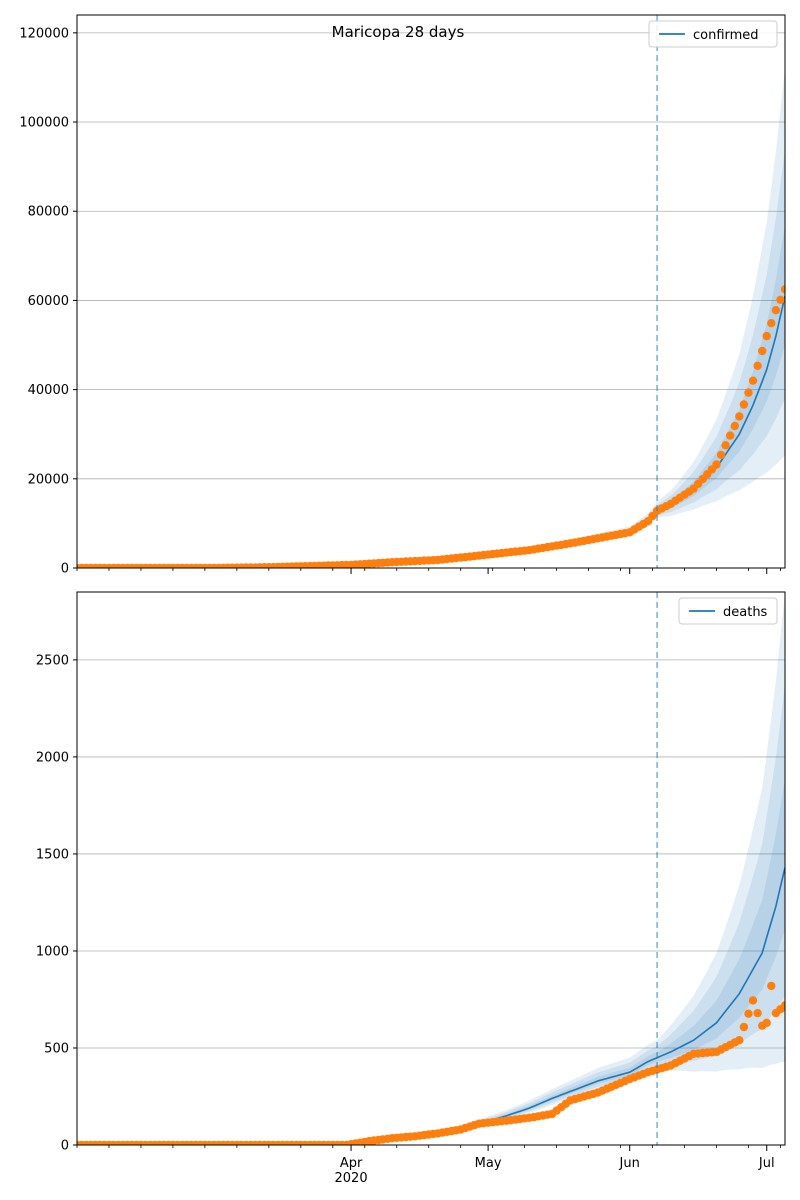 This screenshot has width=800, height=1200. I want to click on legend: confirmed, so click(713, 34).